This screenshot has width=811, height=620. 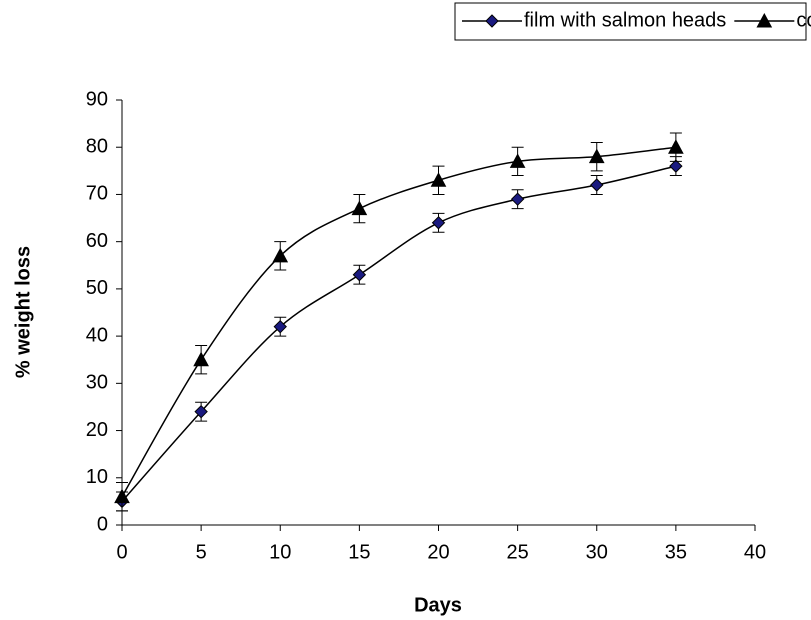 I want to click on x-tick-label: 15, so click(x=359, y=552).